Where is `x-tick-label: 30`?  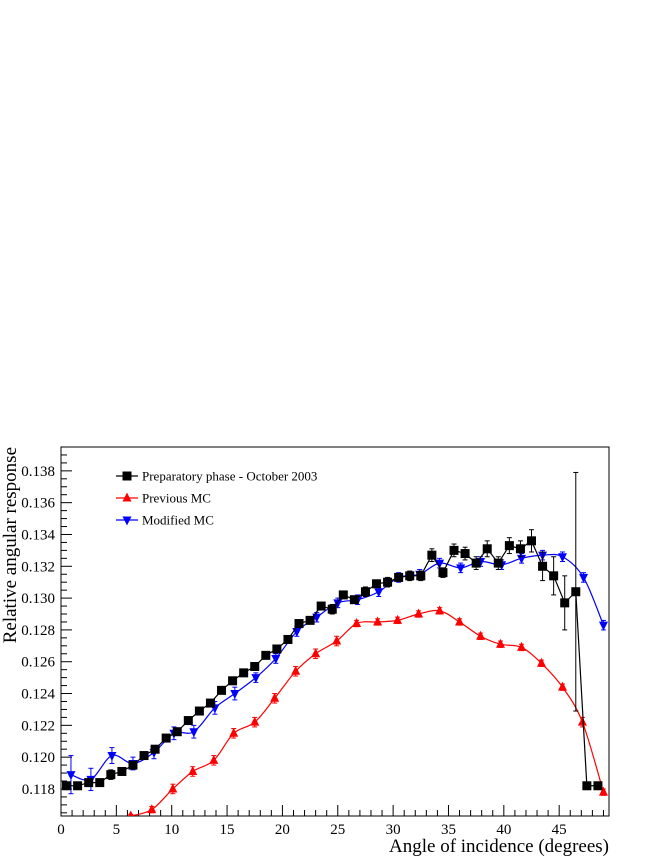
x-tick-label: 30 is located at coordinates (393, 830).